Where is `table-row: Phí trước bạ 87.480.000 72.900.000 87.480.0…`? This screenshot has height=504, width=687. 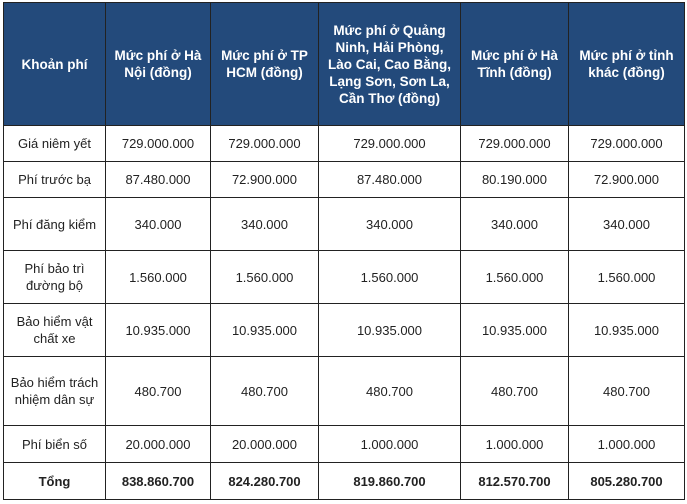
table-row: Phí trước bạ 87.480.000 72.900.000 87.480.0… is located at coordinates (344, 179).